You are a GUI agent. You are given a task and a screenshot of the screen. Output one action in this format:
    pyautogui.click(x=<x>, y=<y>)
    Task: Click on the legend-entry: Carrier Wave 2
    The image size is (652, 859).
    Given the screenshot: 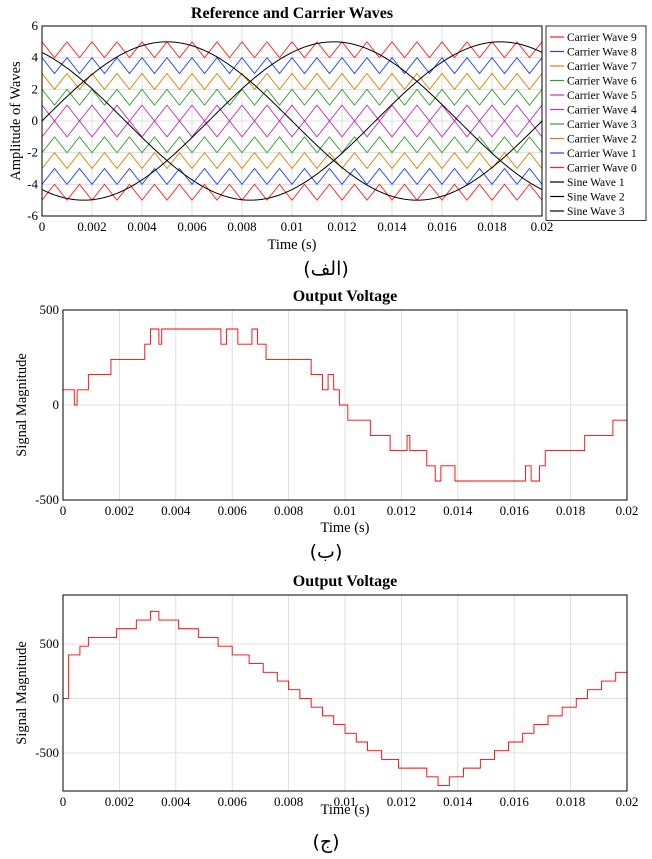 What is the action you would take?
    pyautogui.click(x=602, y=140)
    